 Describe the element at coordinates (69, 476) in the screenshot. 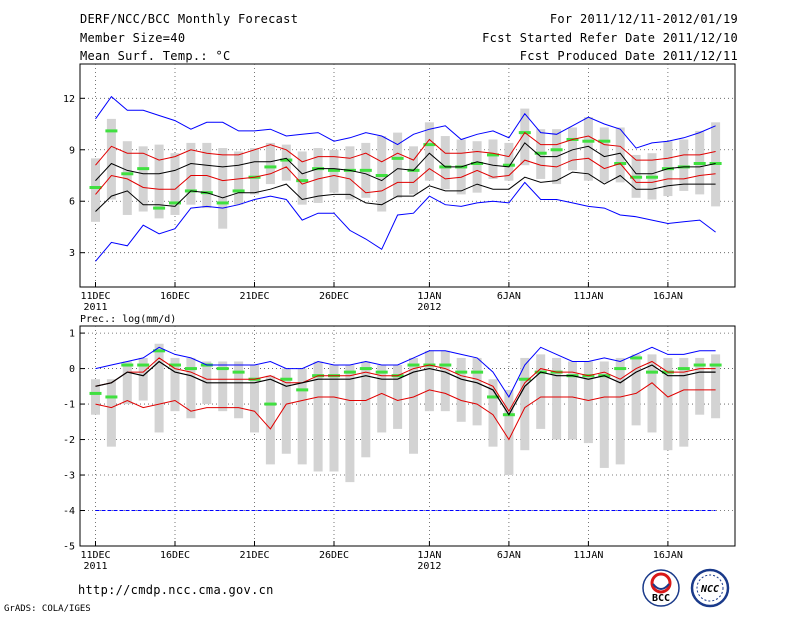

I see `y-tick-label: -3` at that location.